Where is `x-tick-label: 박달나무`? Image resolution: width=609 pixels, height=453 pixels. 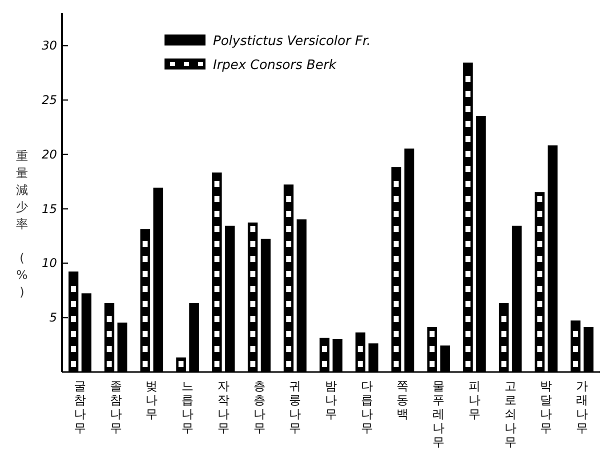
x-tick-label: 박달나무 is located at coordinates (546, 407).